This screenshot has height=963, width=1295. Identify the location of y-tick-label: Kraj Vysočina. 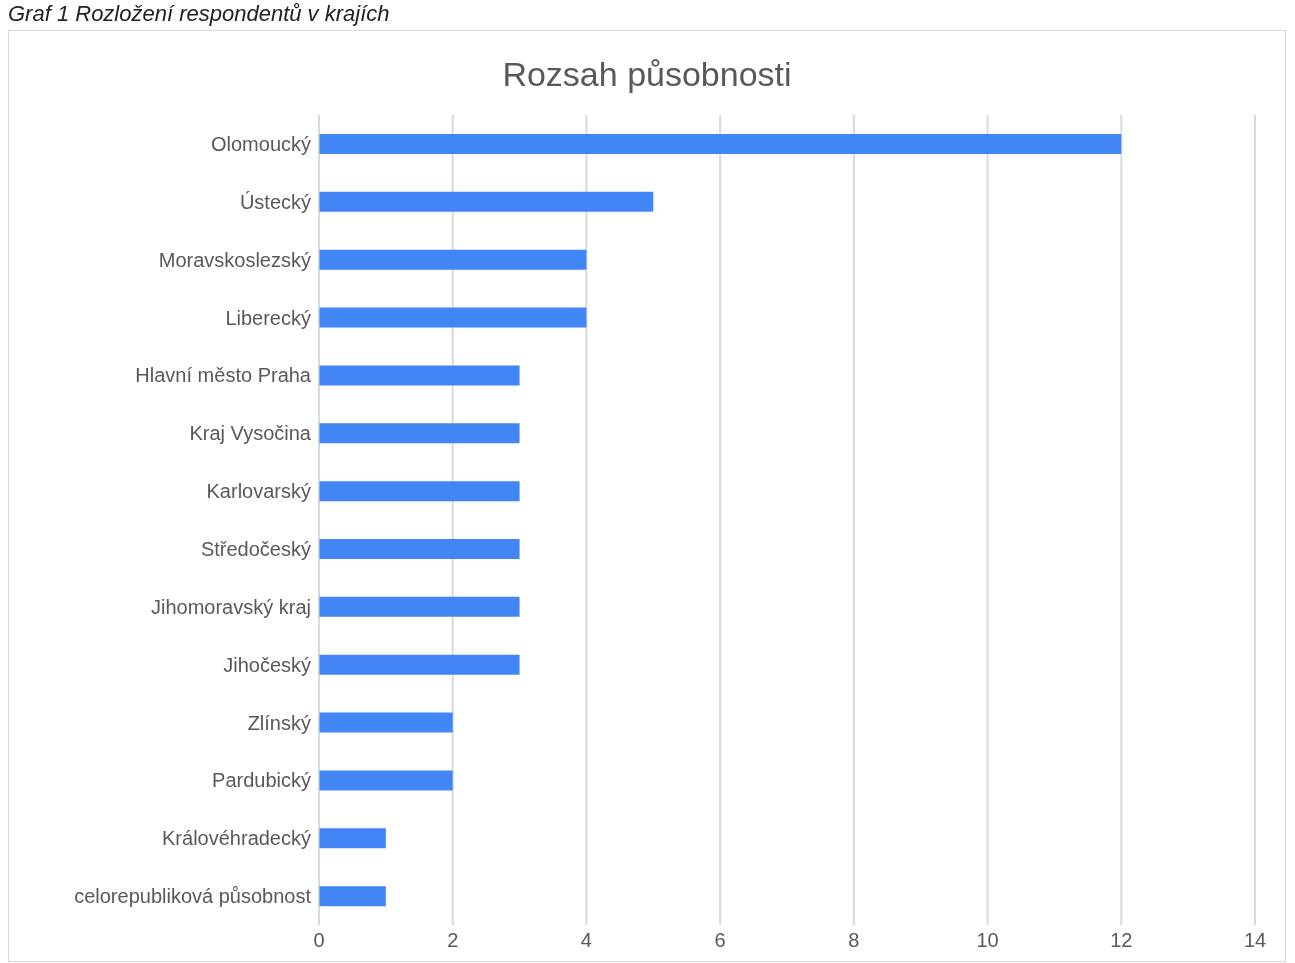
(250, 433).